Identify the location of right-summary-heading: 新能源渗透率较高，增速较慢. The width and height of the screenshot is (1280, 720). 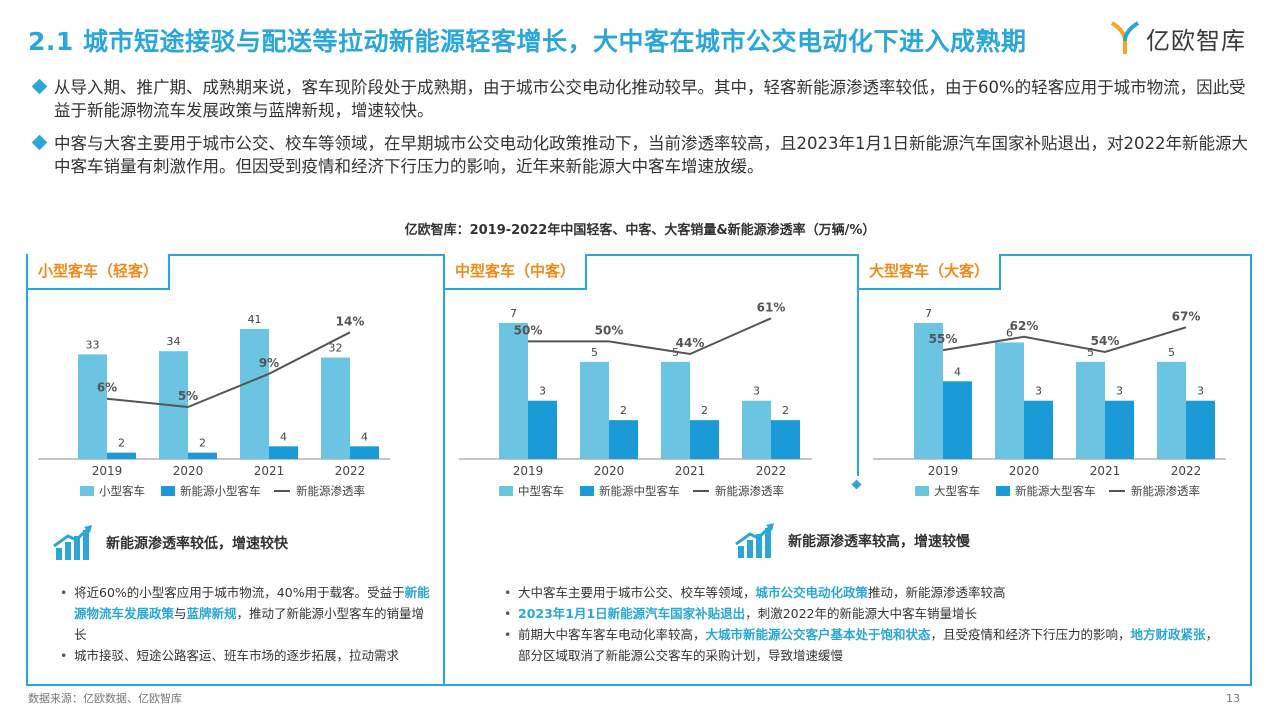
(852, 541).